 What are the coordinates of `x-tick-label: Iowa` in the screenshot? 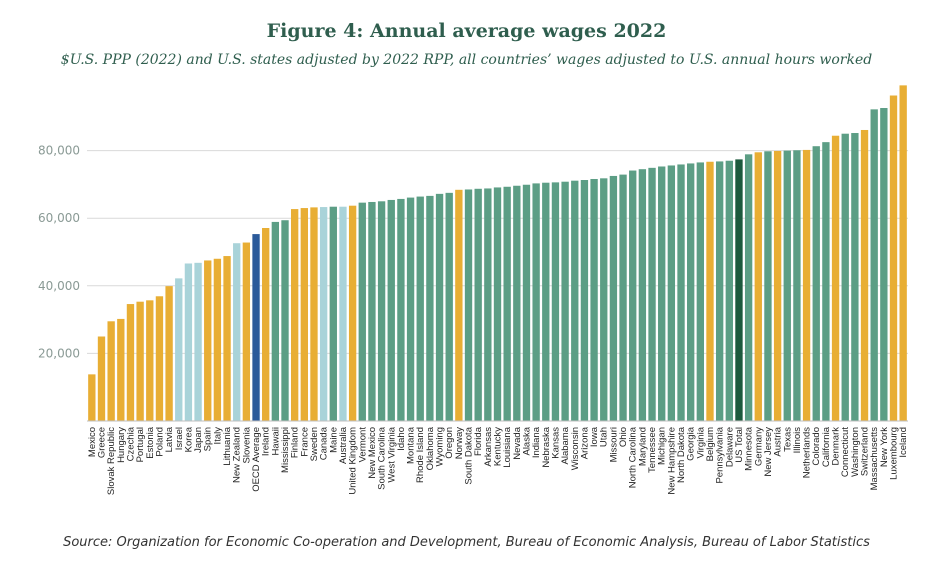 It's located at (594, 436).